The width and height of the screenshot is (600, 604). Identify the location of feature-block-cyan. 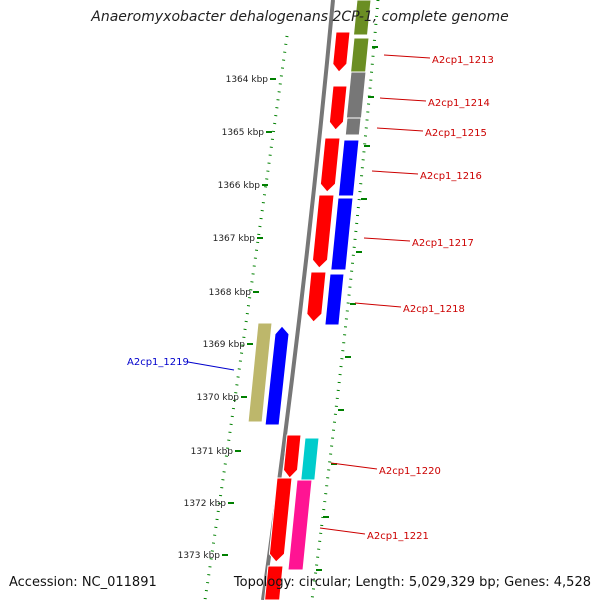
(310, 459).